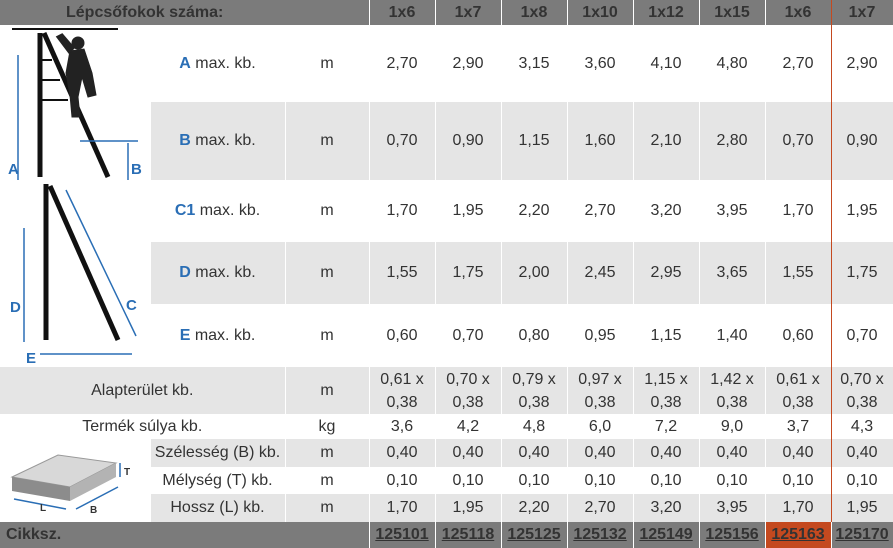 This screenshot has height=548, width=893. I want to click on product-code-link: 125149, so click(666, 535).